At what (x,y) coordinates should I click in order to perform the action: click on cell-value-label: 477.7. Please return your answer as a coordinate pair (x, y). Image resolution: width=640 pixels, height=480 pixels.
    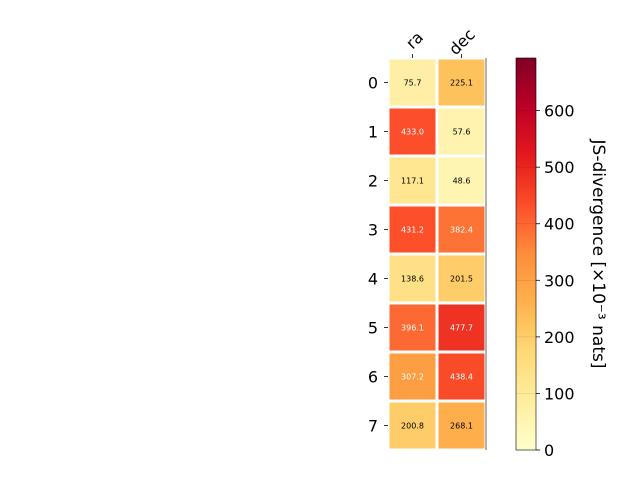
    Looking at the image, I should click on (461, 328).